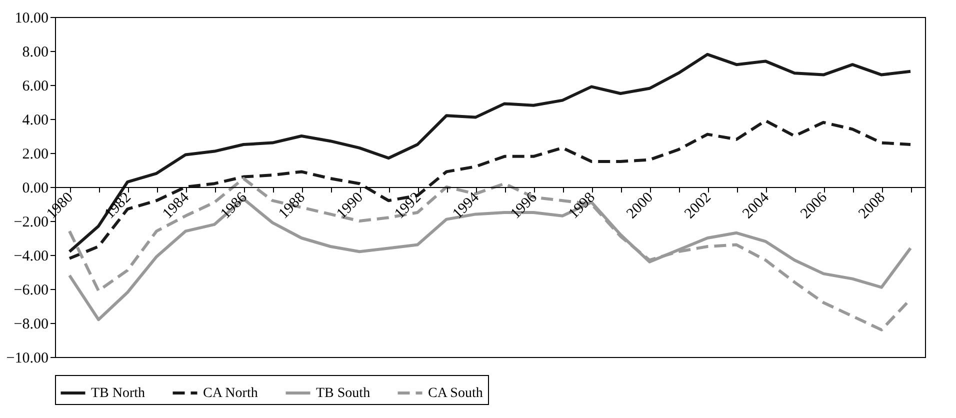 The height and width of the screenshot is (418, 956). I want to click on y-tick-label: −6.00, so click(31, 290).